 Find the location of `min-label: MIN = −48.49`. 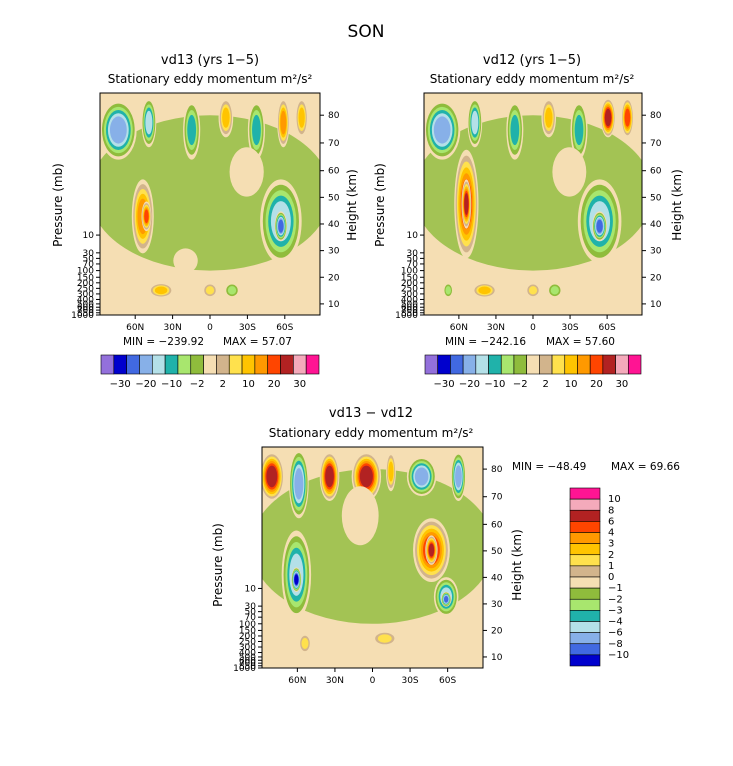

min-label: MIN = −48.49 is located at coordinates (549, 467).